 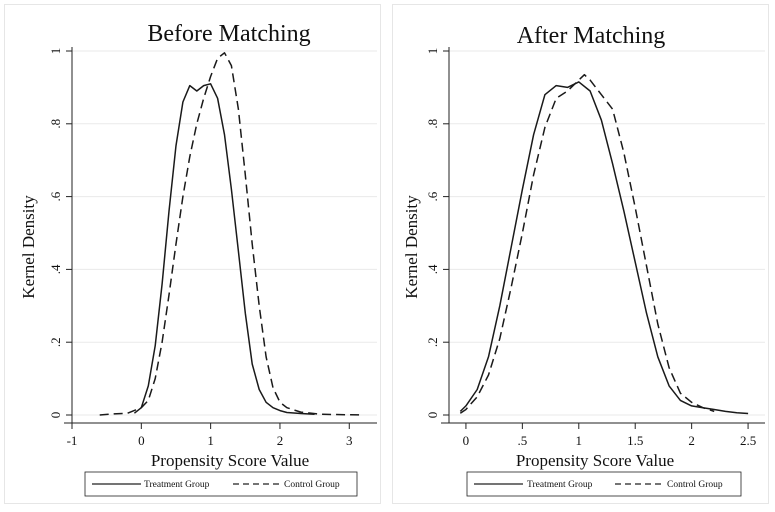 What do you see at coordinates (522, 440) in the screenshot?
I see `x-tick-label: .5` at bounding box center [522, 440].